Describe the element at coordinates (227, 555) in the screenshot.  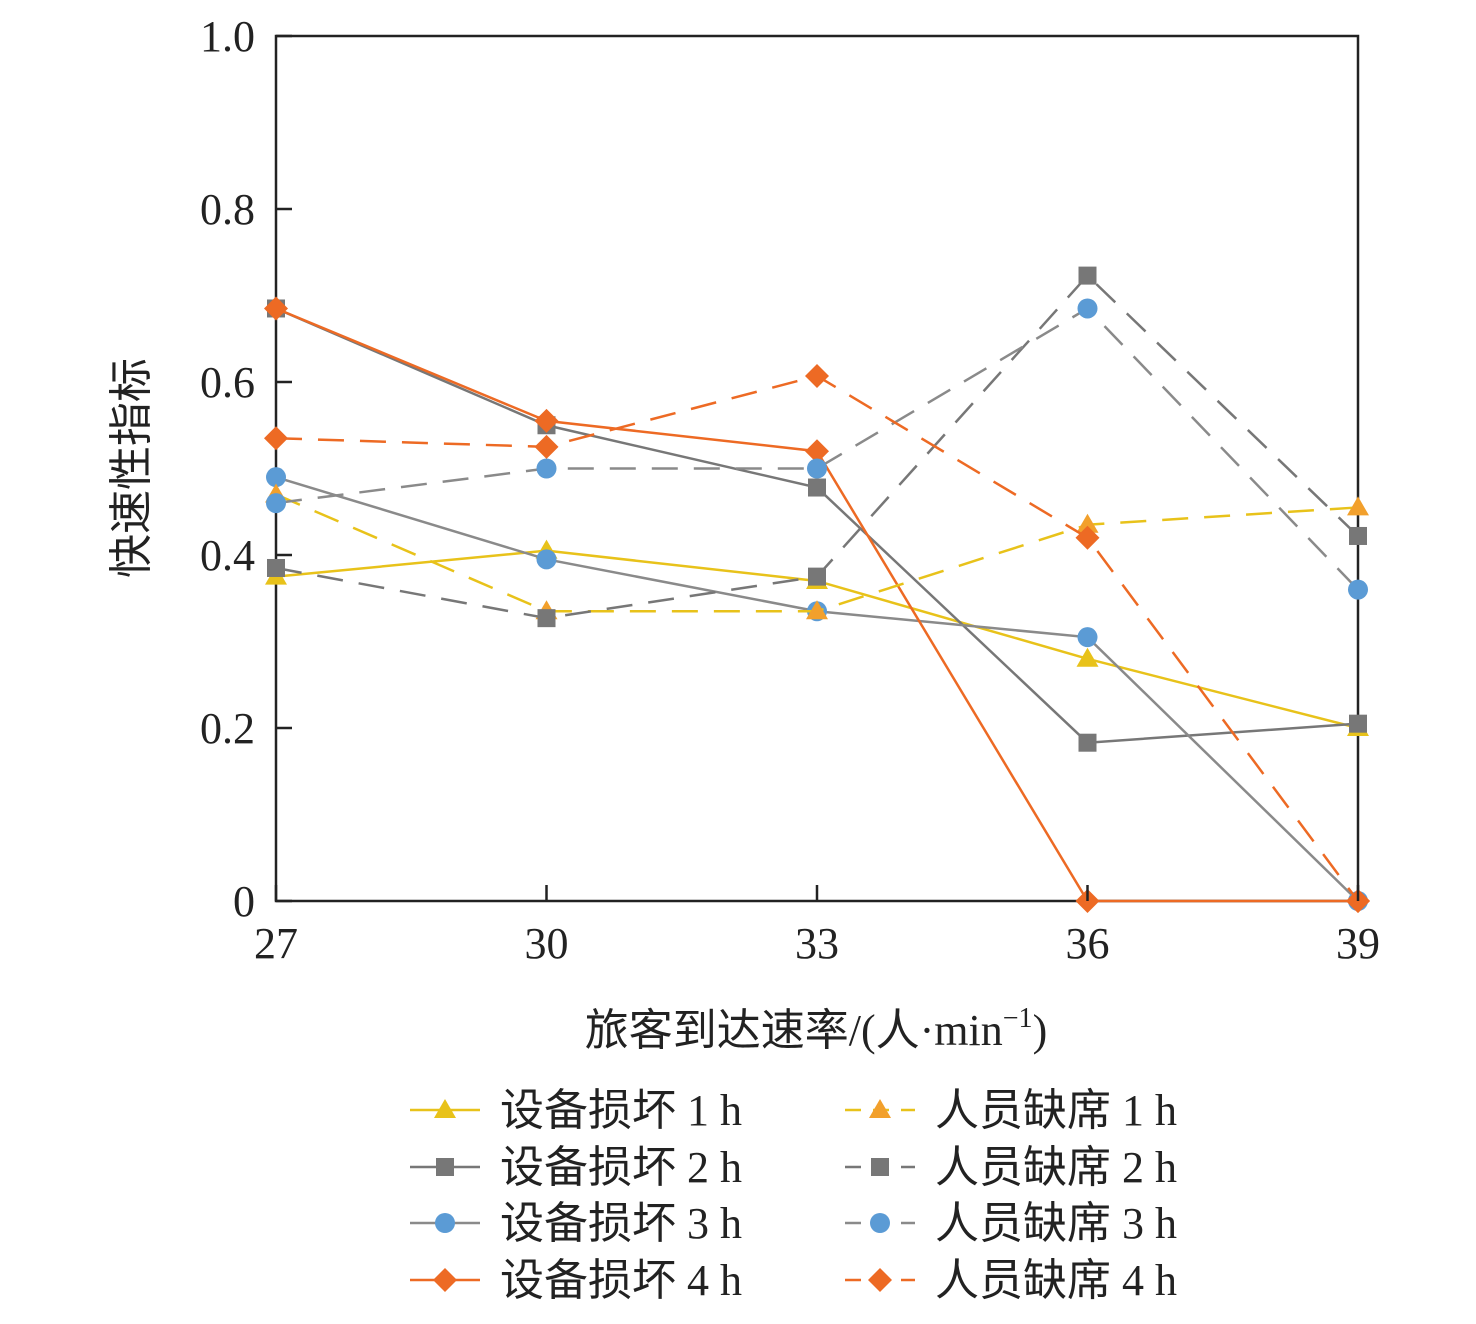
I see `y-tick-label: 0.4` at that location.